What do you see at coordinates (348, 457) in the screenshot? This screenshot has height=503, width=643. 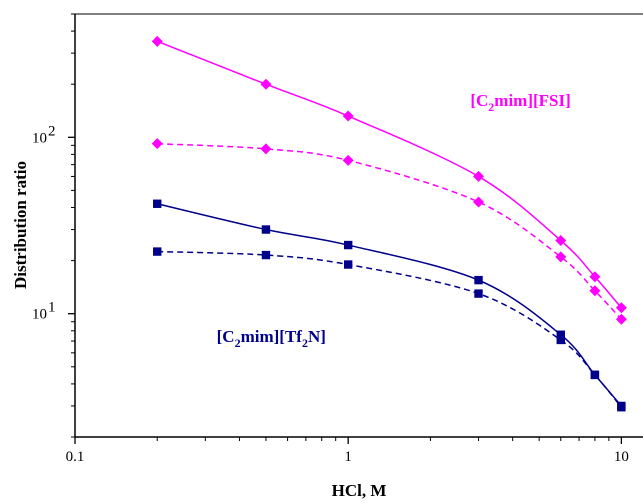 I see `x-tick-label: 1` at bounding box center [348, 457].